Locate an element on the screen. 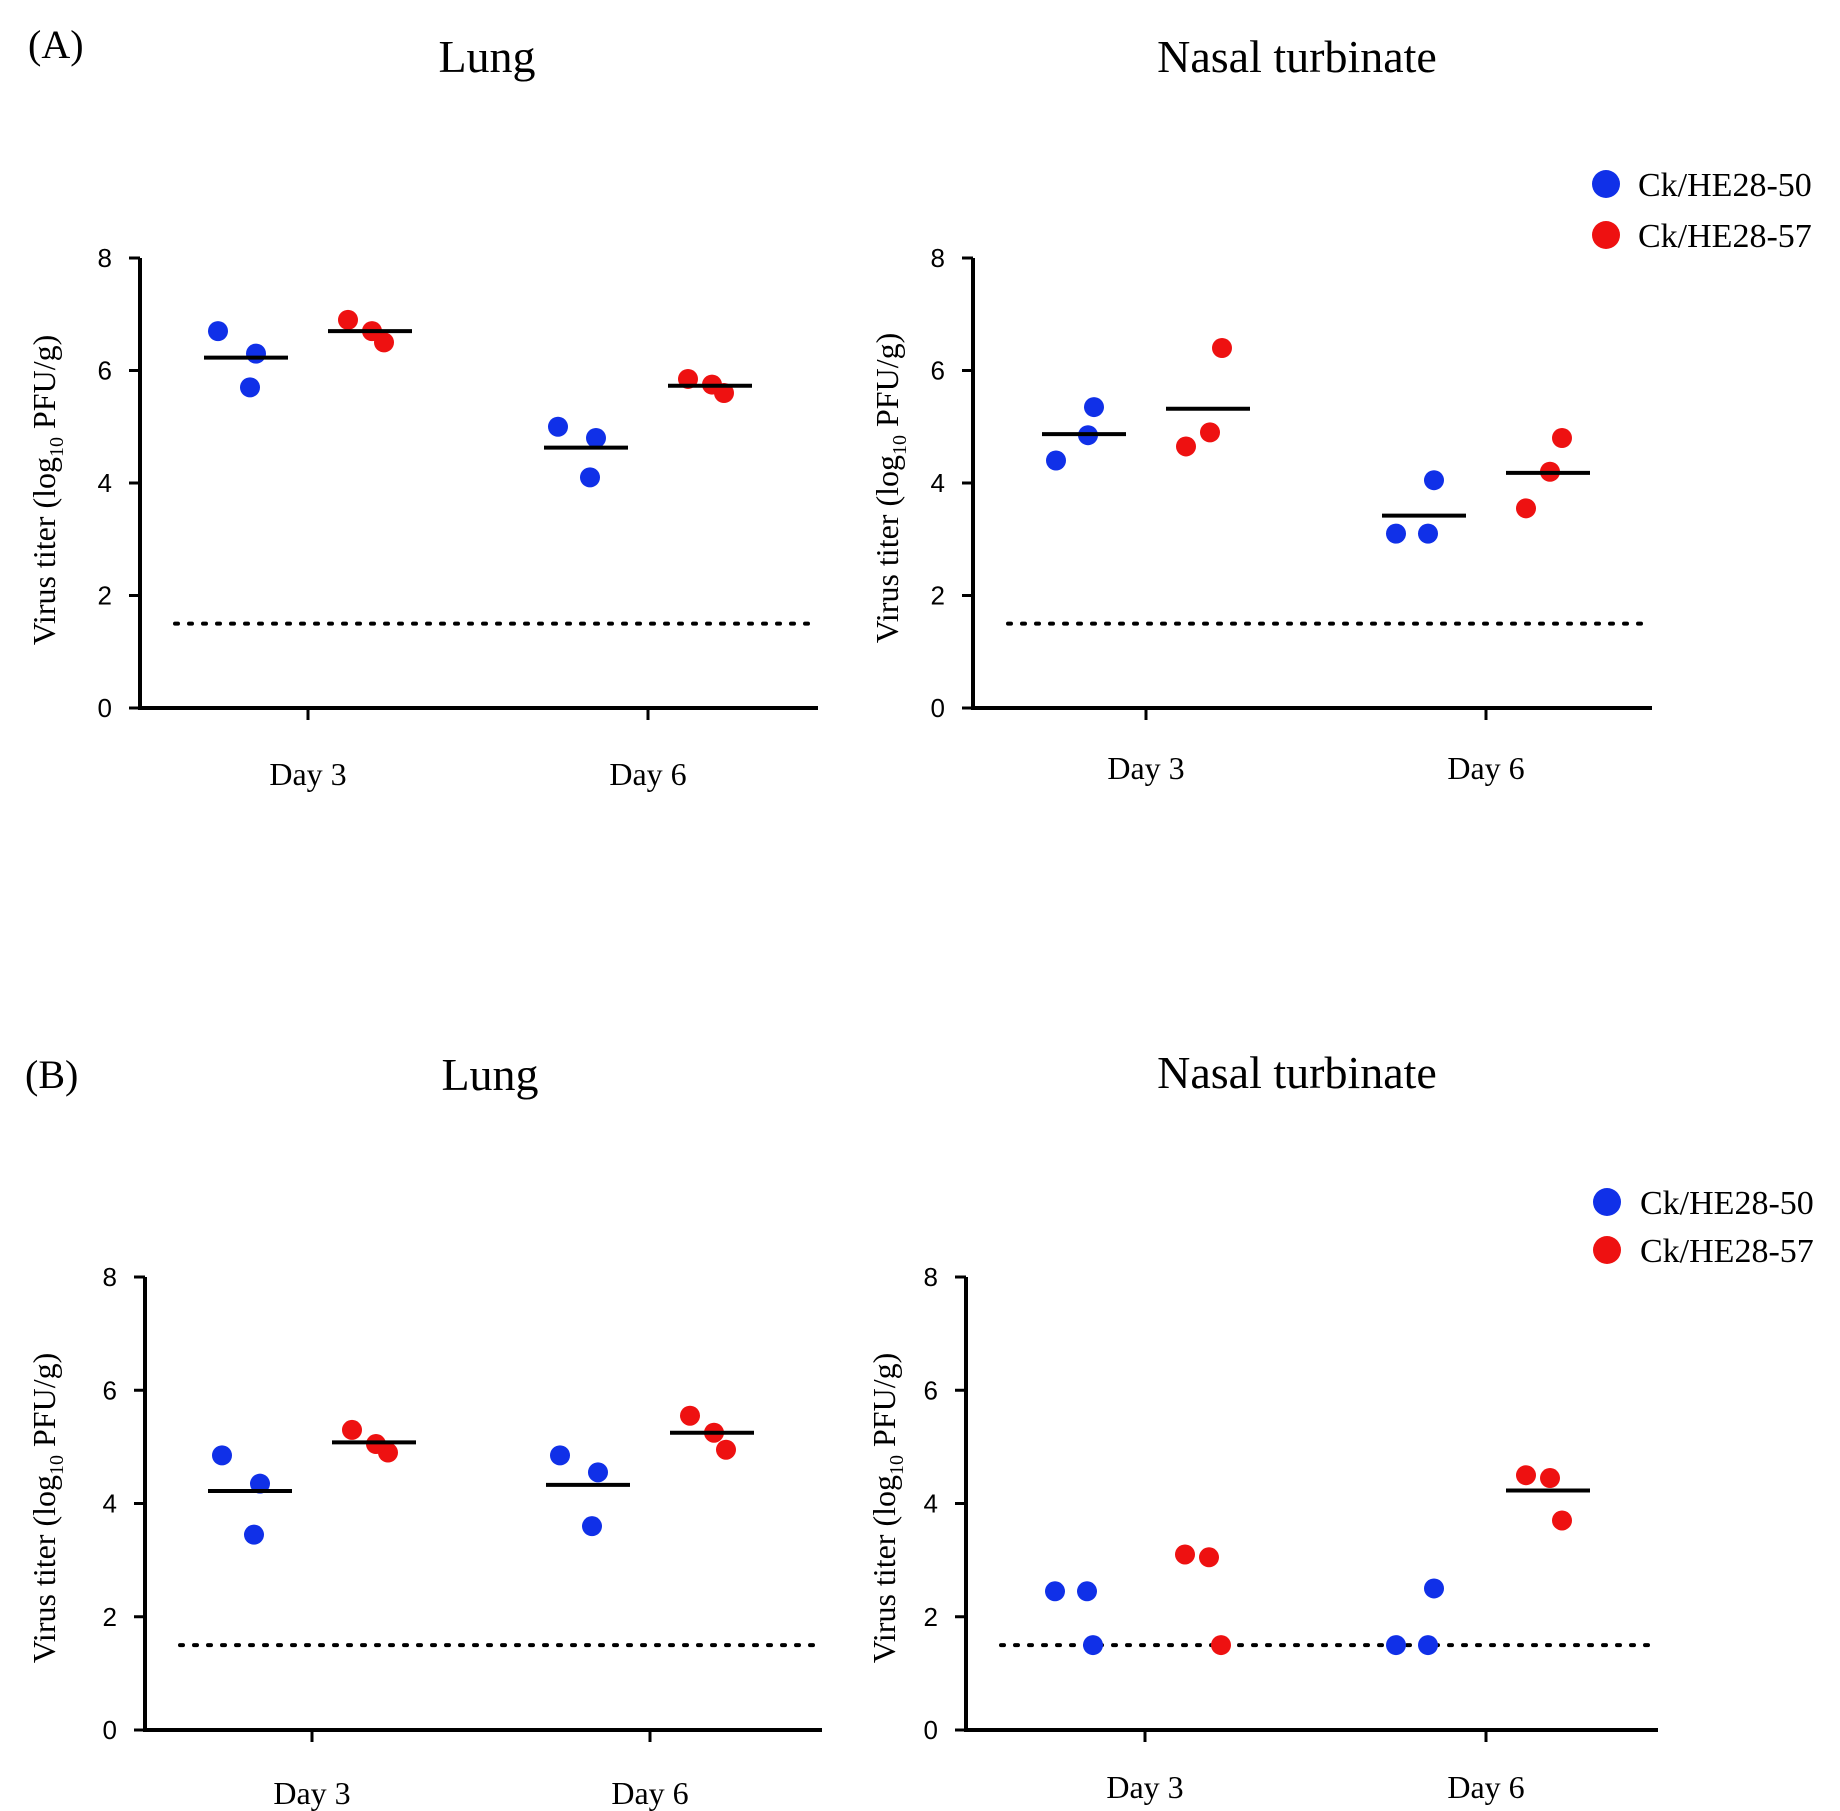 The width and height of the screenshot is (1840, 1811). plot-b-lung: 0 2 4 6 8 Day 3 Day 6 Virus titer (log10 PFU/g) is located at coordinates (424, 1536).